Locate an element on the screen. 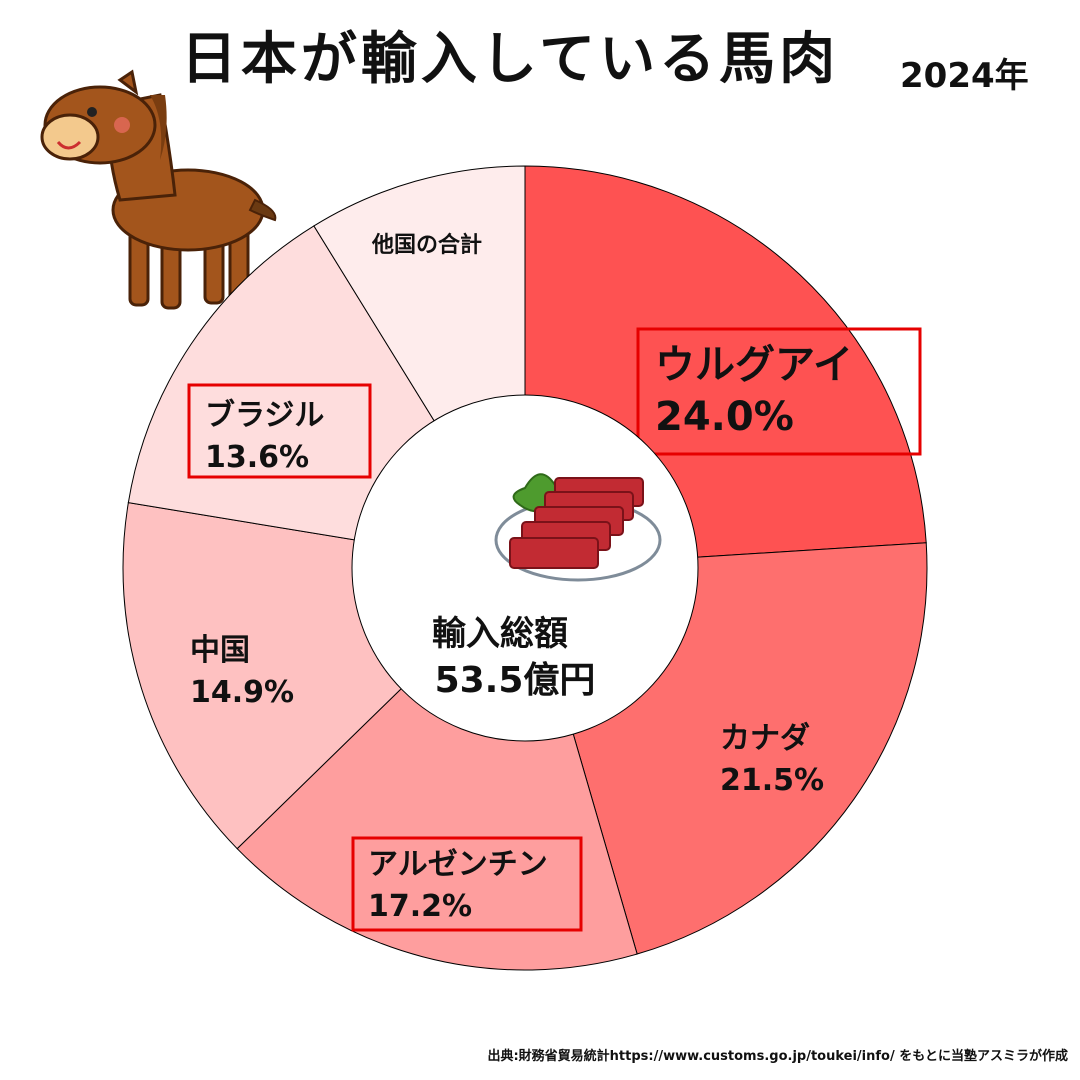  slice-label-2: カナダ is located at coordinates (765, 738).